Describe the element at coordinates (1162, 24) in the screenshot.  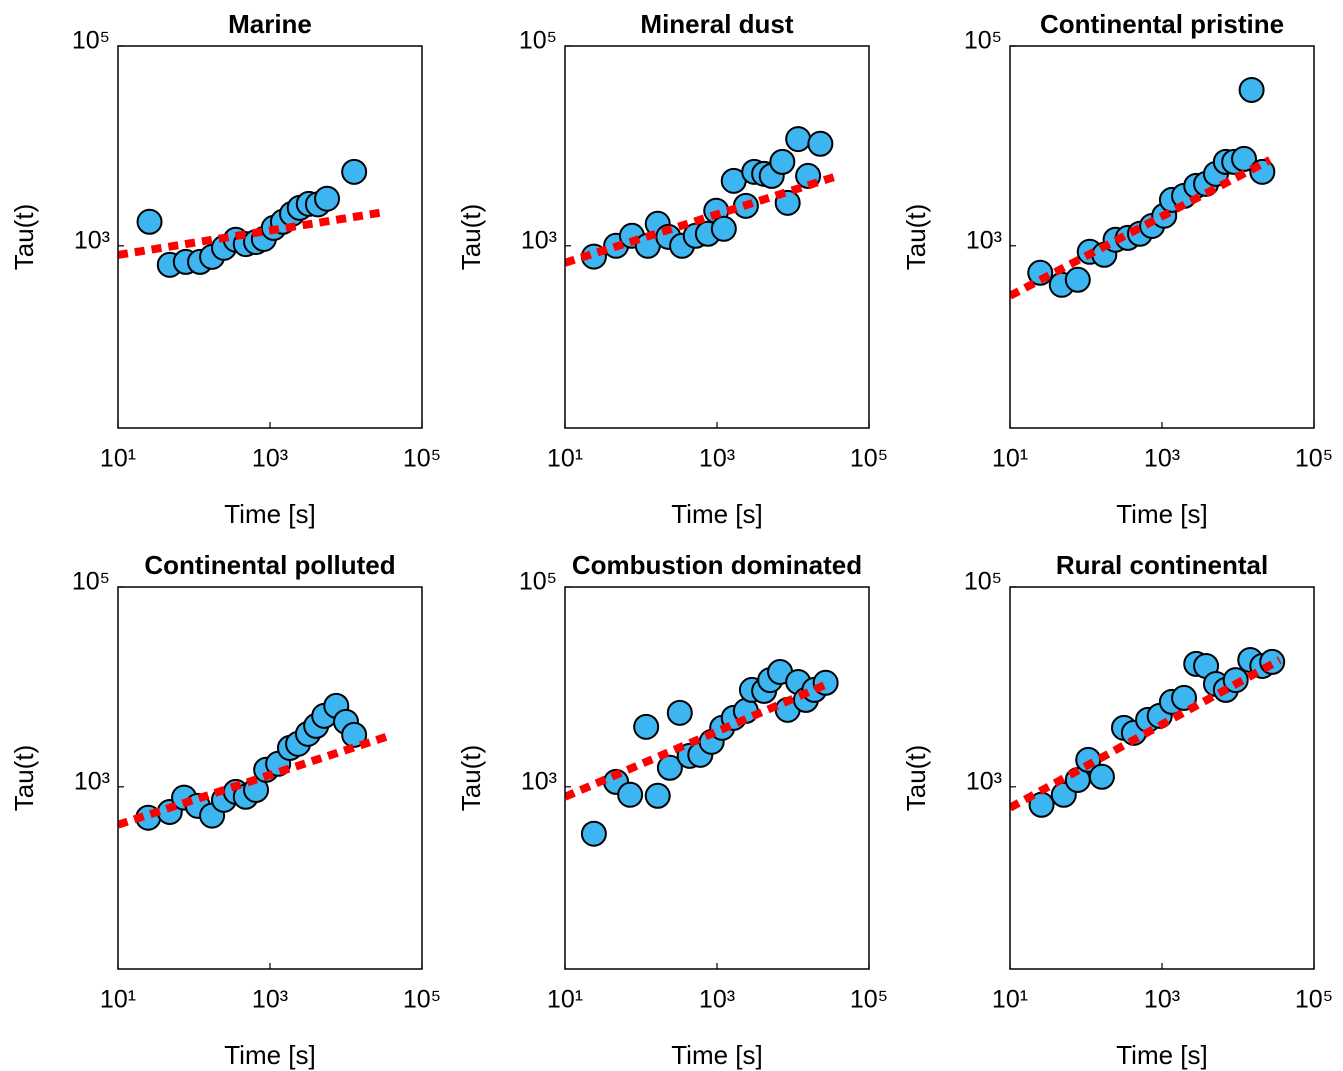
I see `panel-title: Continental pristine` at that location.